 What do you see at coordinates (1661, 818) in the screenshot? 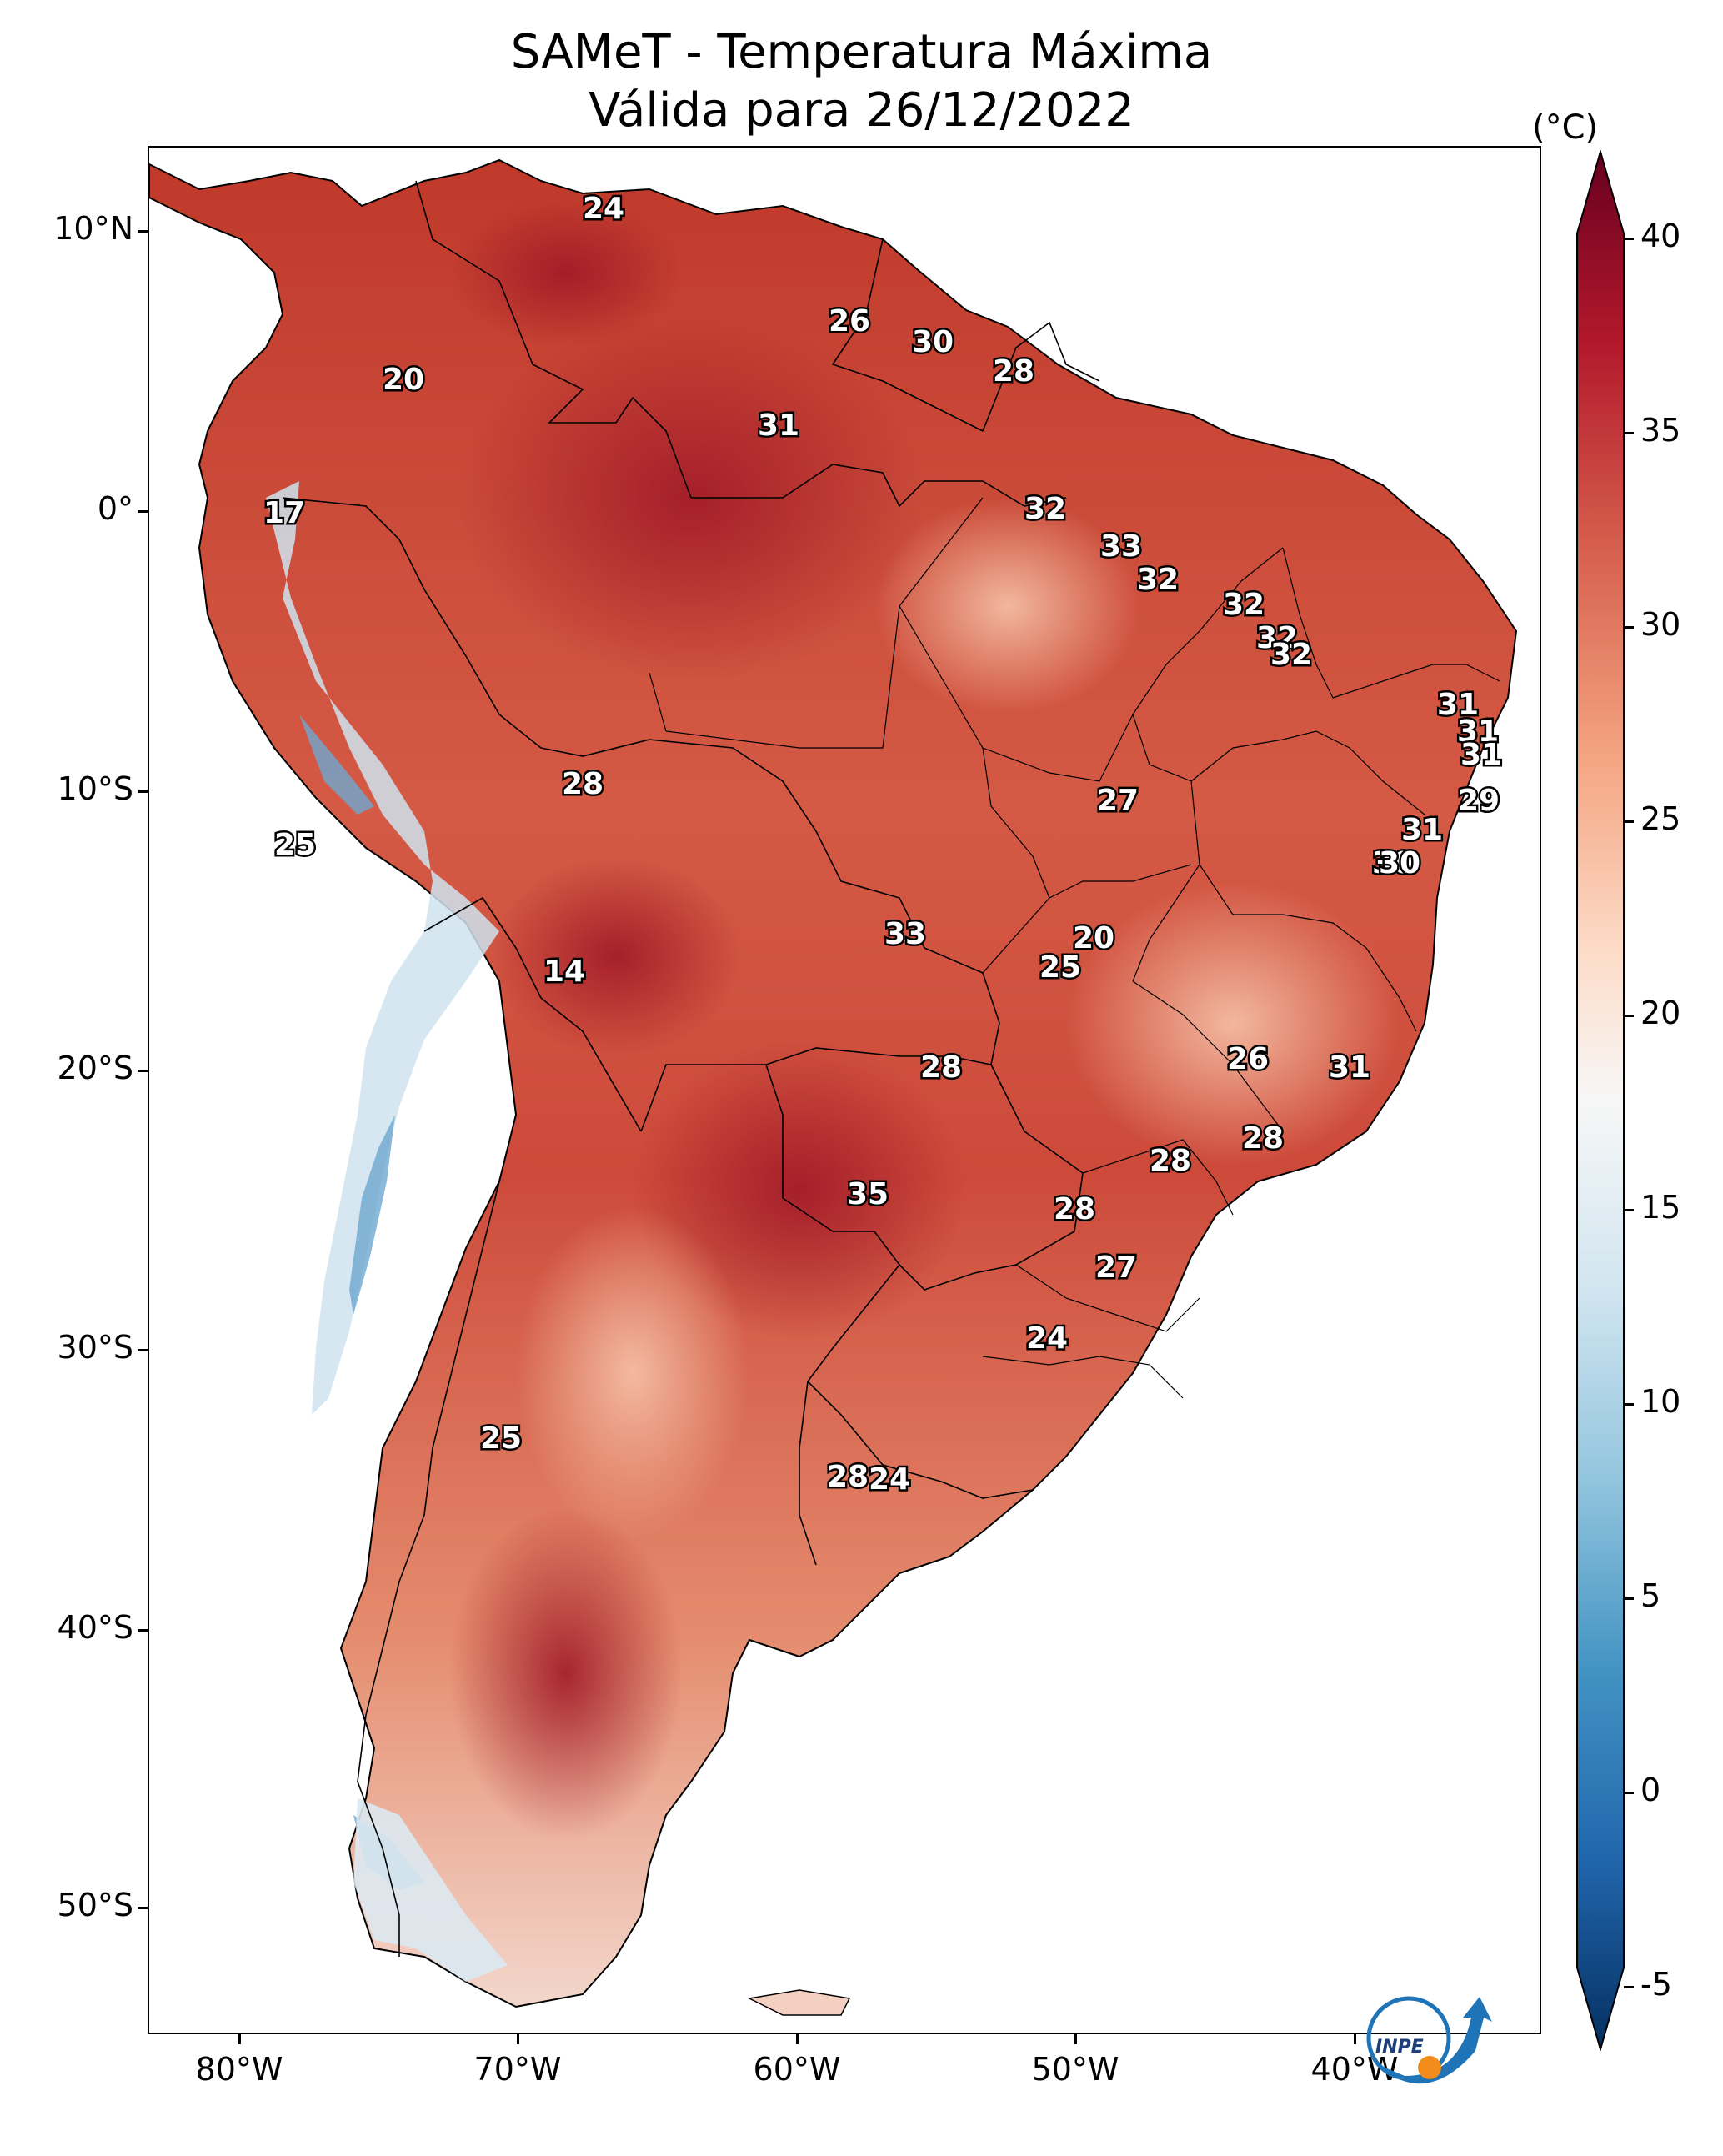
I see `colorbar-label-25: 25` at bounding box center [1661, 818].